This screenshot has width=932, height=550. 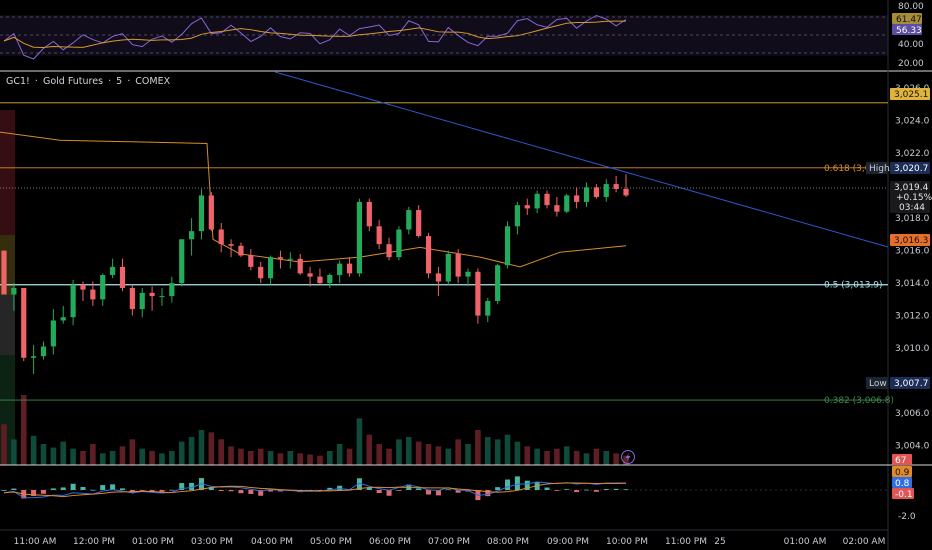 What do you see at coordinates (110, 81) in the screenshot?
I see `title-sep-2: ·` at bounding box center [110, 81].